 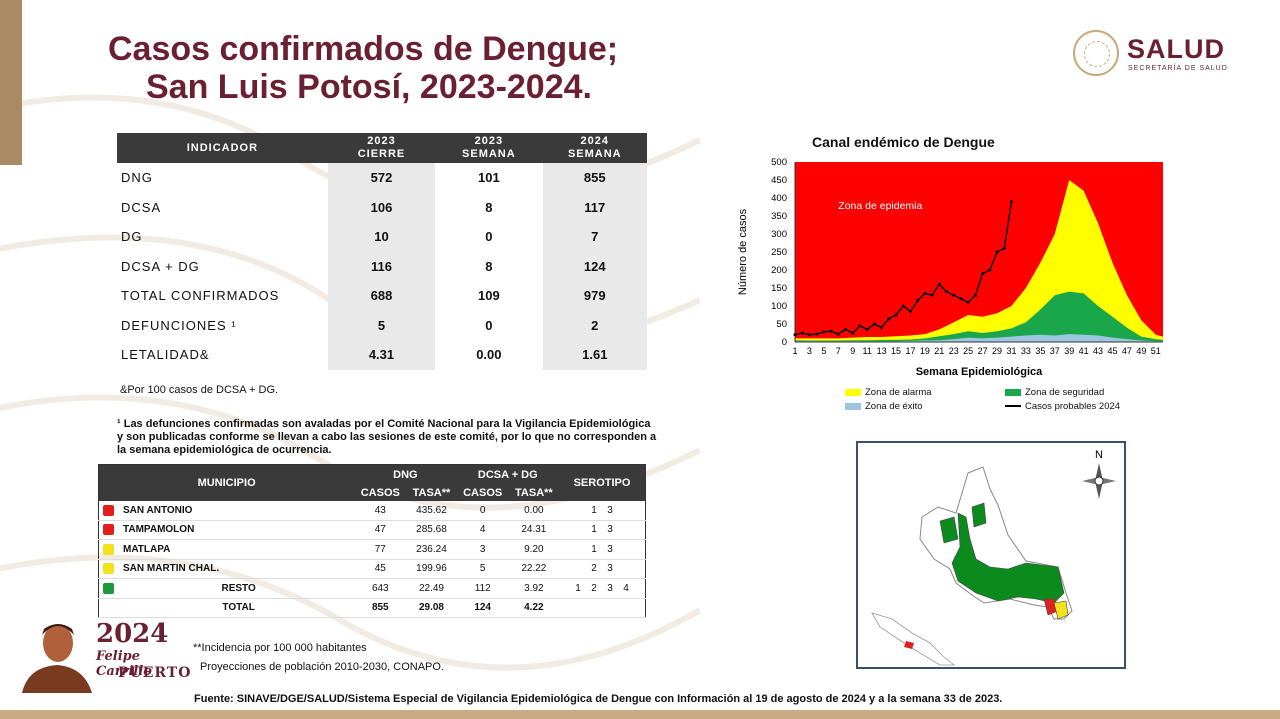 I want to click on x-tick-label: 11, so click(x=866, y=351).